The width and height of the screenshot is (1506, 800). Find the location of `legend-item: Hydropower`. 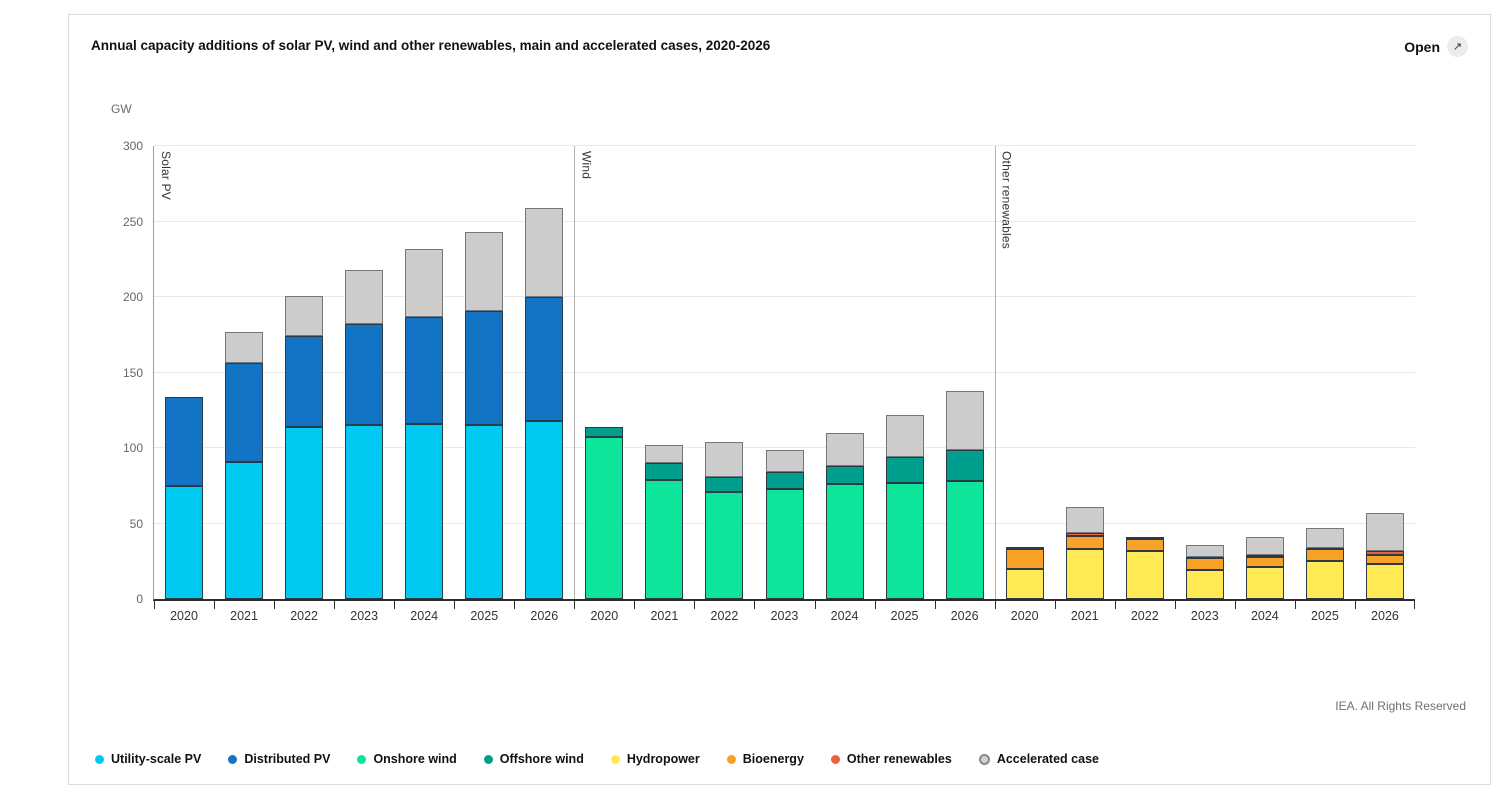

legend-item: Hydropower is located at coordinates (655, 759).